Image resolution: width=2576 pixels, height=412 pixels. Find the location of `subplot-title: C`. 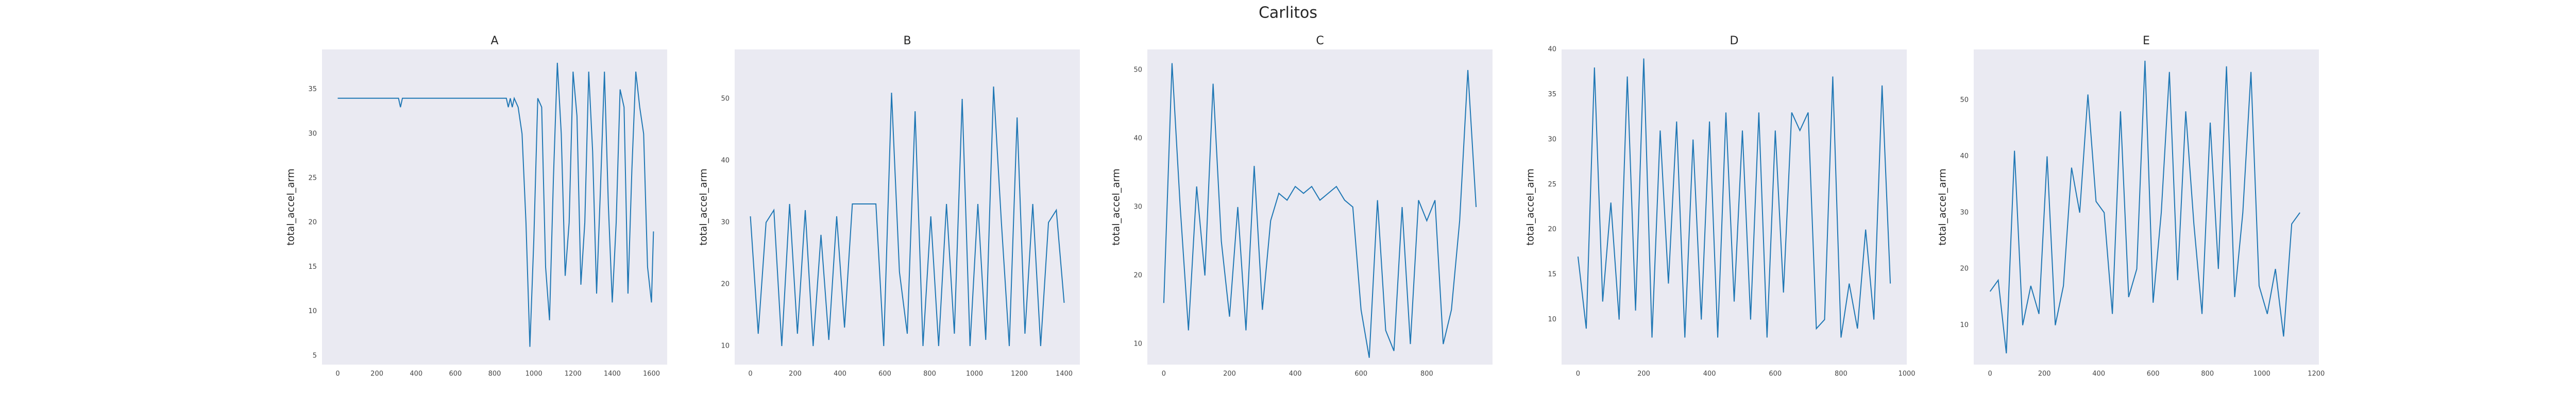

subplot-title: C is located at coordinates (1320, 41).